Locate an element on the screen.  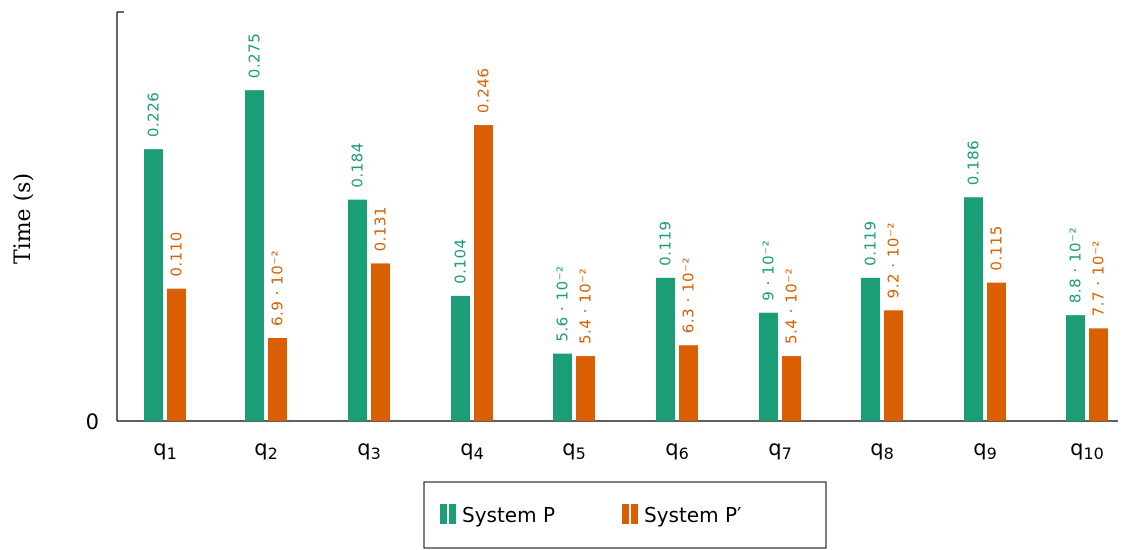
x-tick-label-q1: q1 is located at coordinates (165, 449).